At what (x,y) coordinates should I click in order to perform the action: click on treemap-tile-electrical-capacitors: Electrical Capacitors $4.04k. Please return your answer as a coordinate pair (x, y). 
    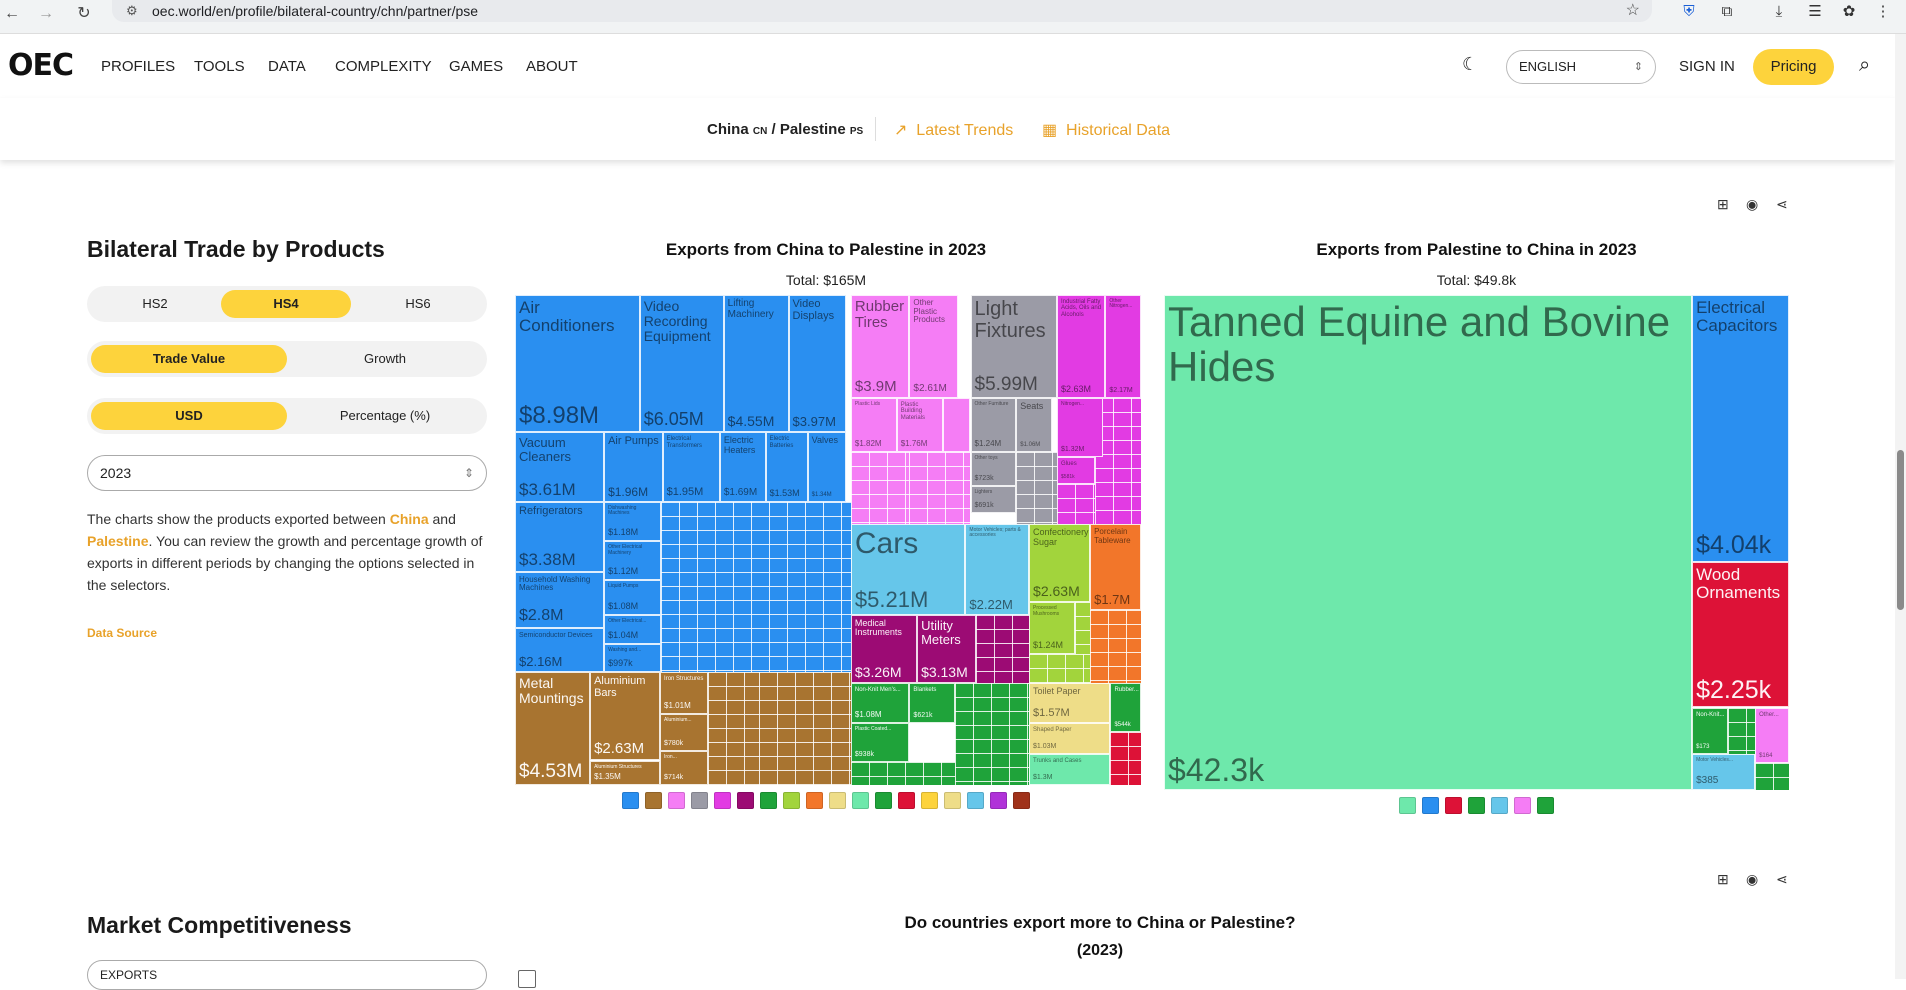
    Looking at the image, I should click on (1740, 428).